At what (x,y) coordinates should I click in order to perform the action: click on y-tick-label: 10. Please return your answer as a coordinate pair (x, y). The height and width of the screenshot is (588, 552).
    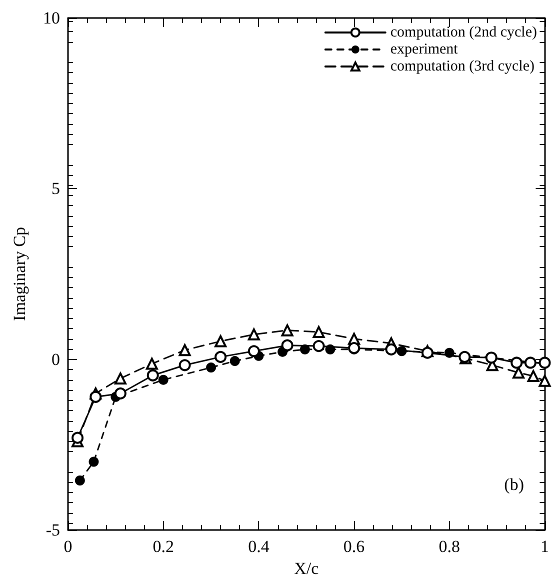
    Looking at the image, I should click on (51, 18).